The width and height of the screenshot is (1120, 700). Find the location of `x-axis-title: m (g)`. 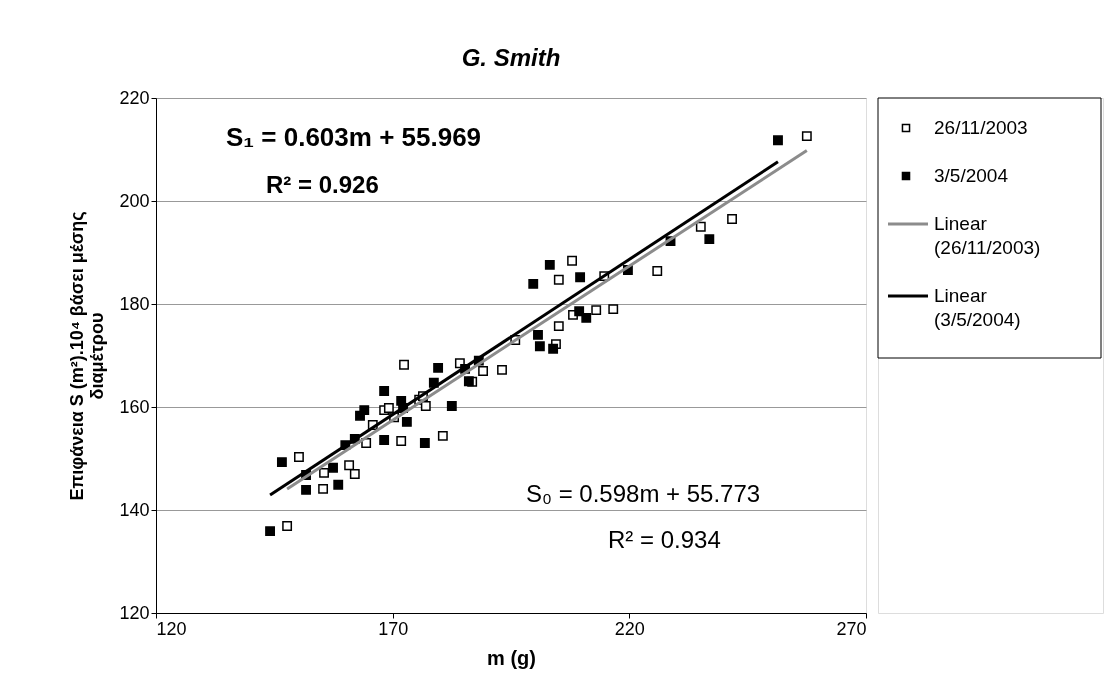

x-axis-title: m (g) is located at coordinates (511, 657).